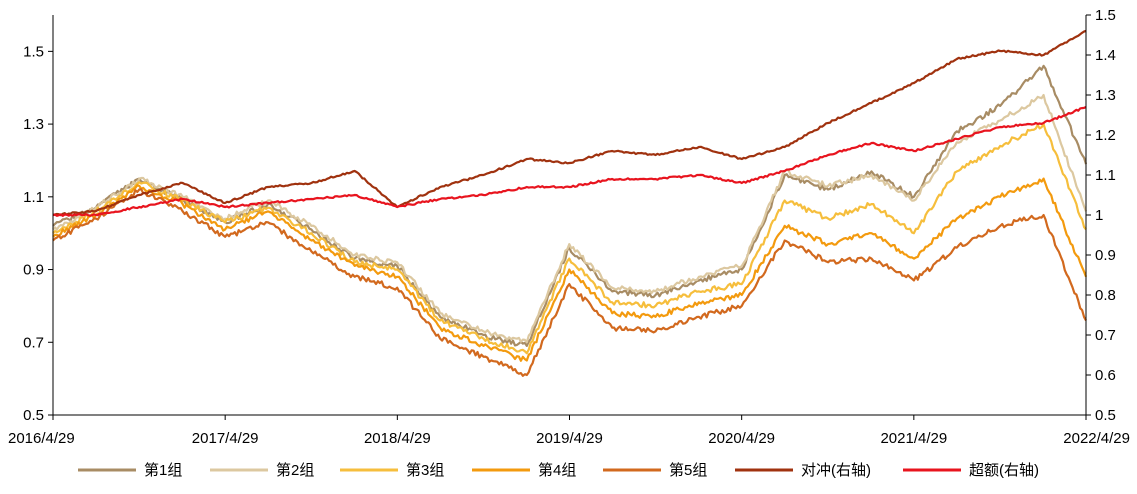 The width and height of the screenshot is (1137, 494). I want to click on y-left-tick-label: 1.3, so click(33, 124).